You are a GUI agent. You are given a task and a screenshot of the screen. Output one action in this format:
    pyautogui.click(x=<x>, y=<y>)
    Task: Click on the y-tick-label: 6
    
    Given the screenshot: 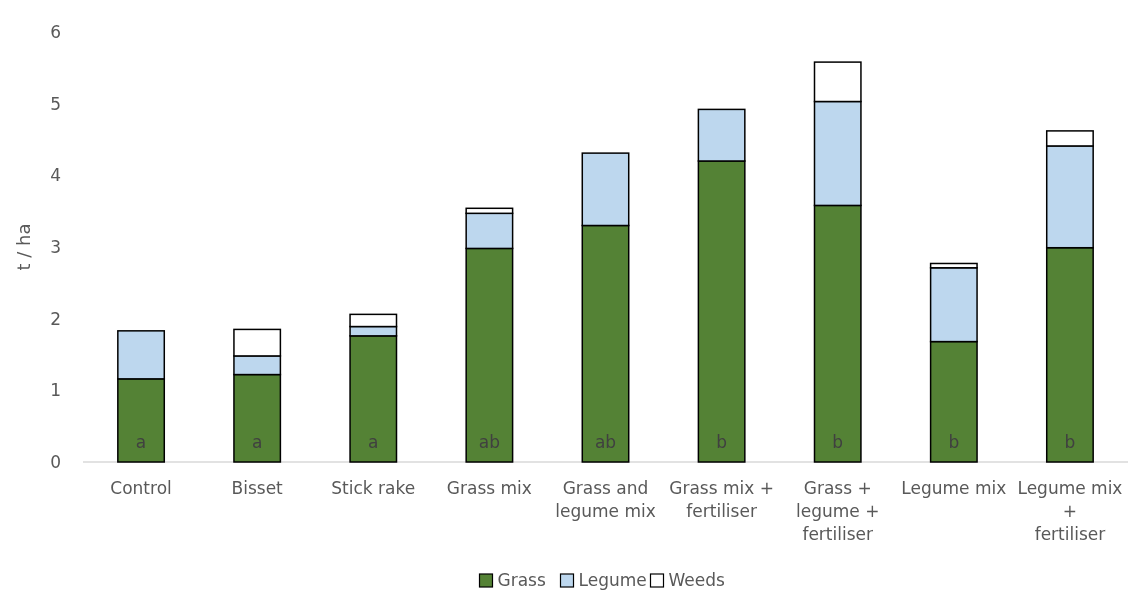 What is the action you would take?
    pyautogui.click(x=55, y=31)
    